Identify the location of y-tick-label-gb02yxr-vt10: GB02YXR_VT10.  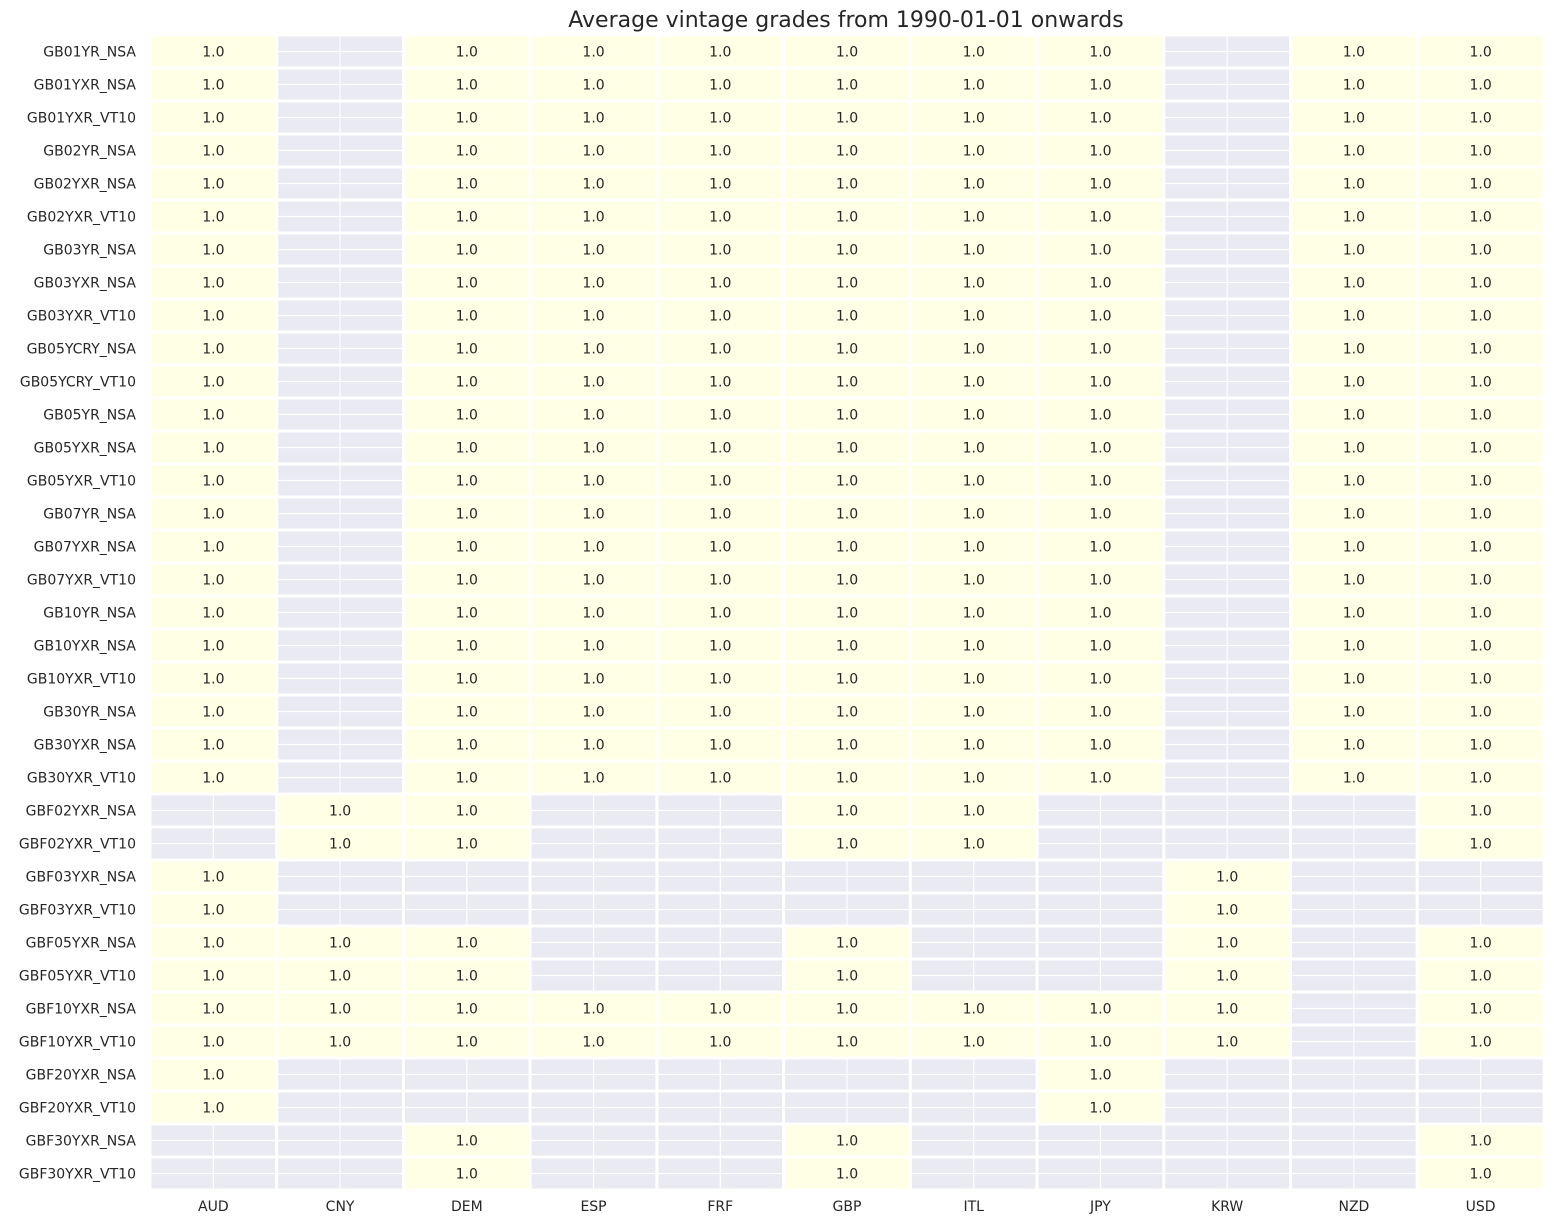
(81, 218).